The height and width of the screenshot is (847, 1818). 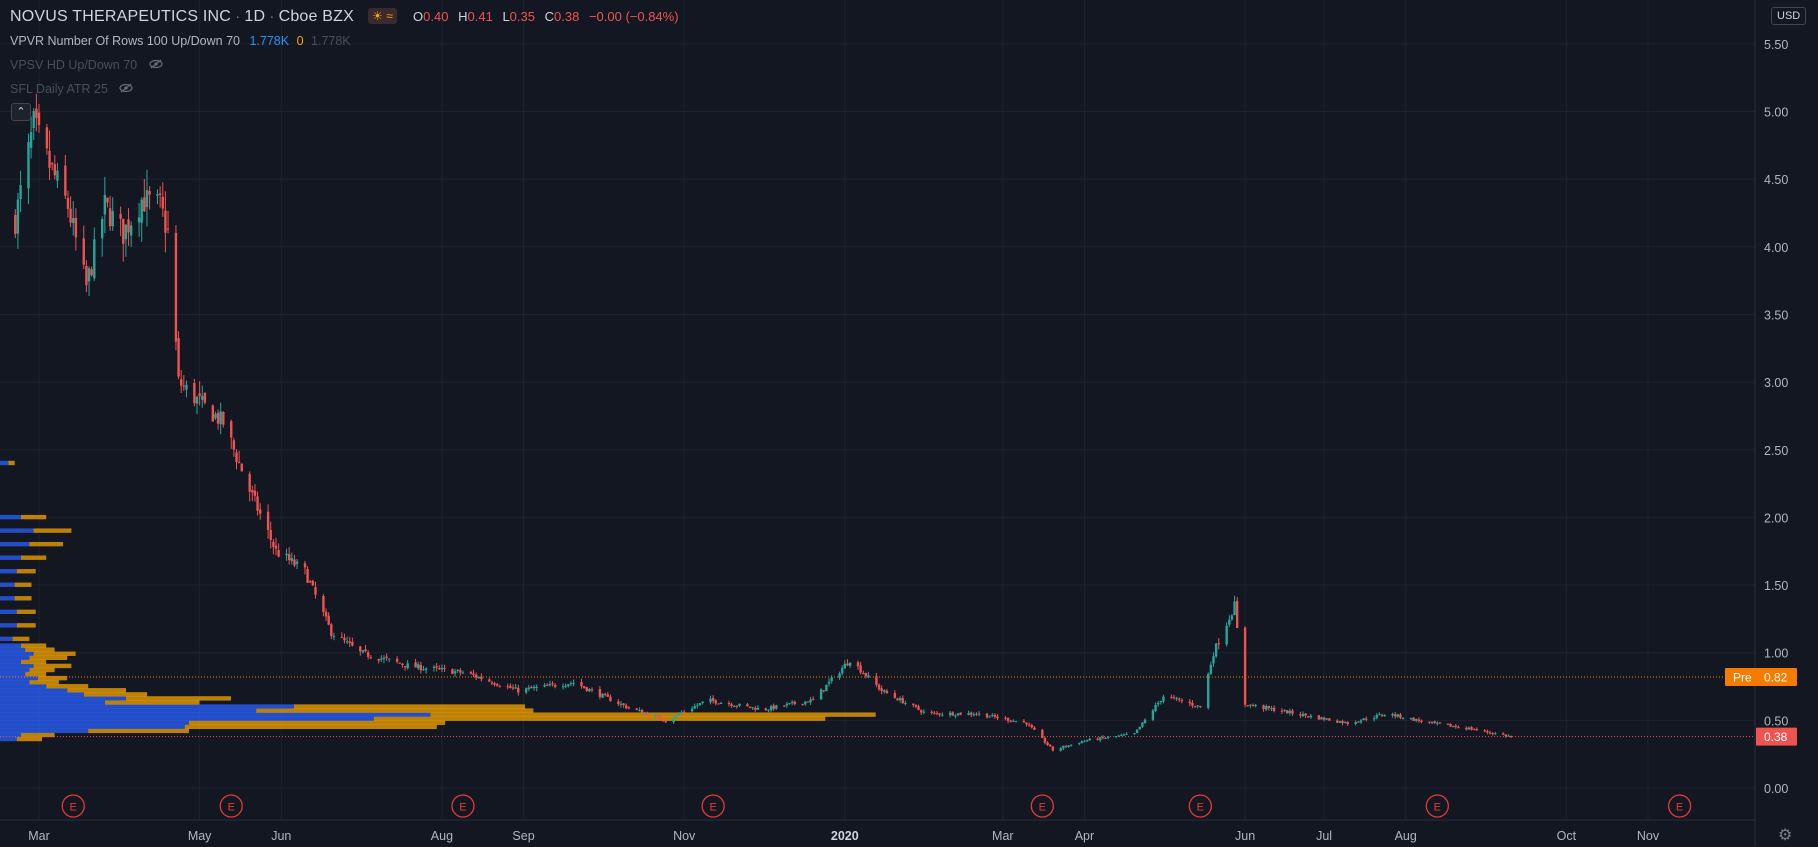 I want to click on sfl-label: SFL Daily ATR 25, so click(x=59, y=89).